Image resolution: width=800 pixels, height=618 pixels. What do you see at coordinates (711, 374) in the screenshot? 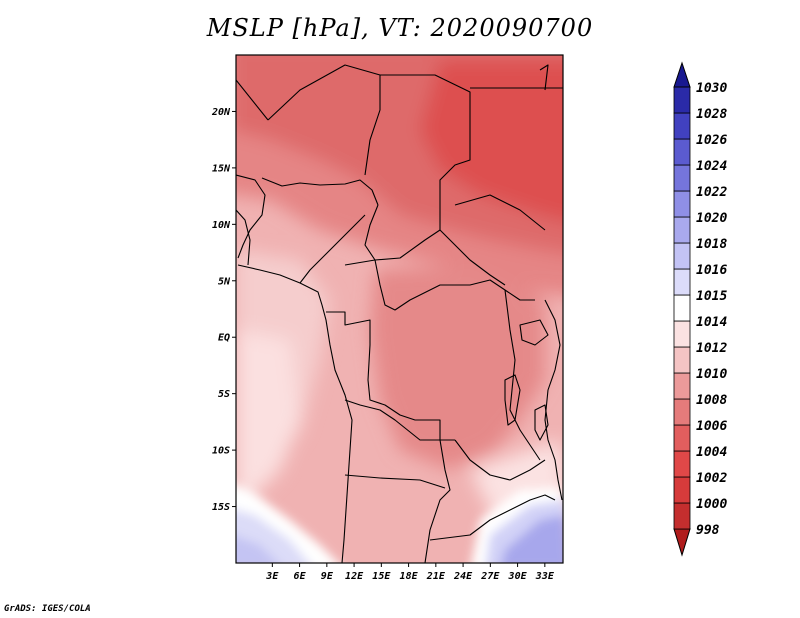
I see `colorbar-label: 1010` at bounding box center [711, 374].